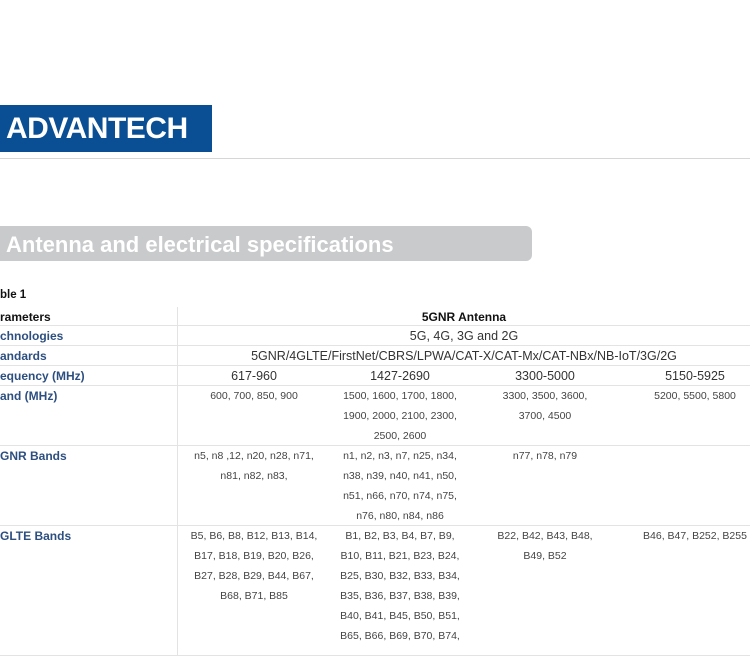 The width and height of the screenshot is (750, 656). What do you see at coordinates (254, 596) in the screenshot?
I see `cell-line: B68, B71, B85` at bounding box center [254, 596].